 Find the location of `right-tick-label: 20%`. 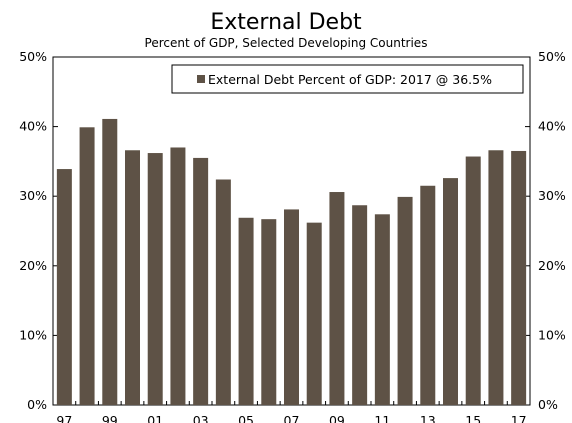

right-tick-label: 20% is located at coordinates (552, 265).